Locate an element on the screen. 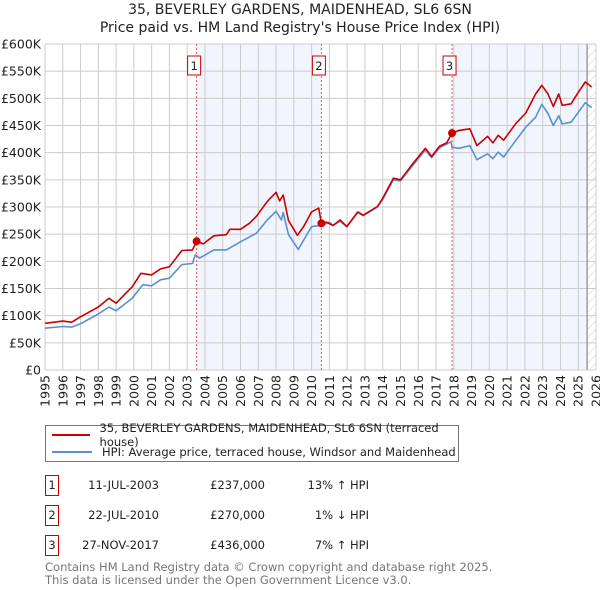 The image size is (600, 590). x-tick-label: 2005 is located at coordinates (222, 391).